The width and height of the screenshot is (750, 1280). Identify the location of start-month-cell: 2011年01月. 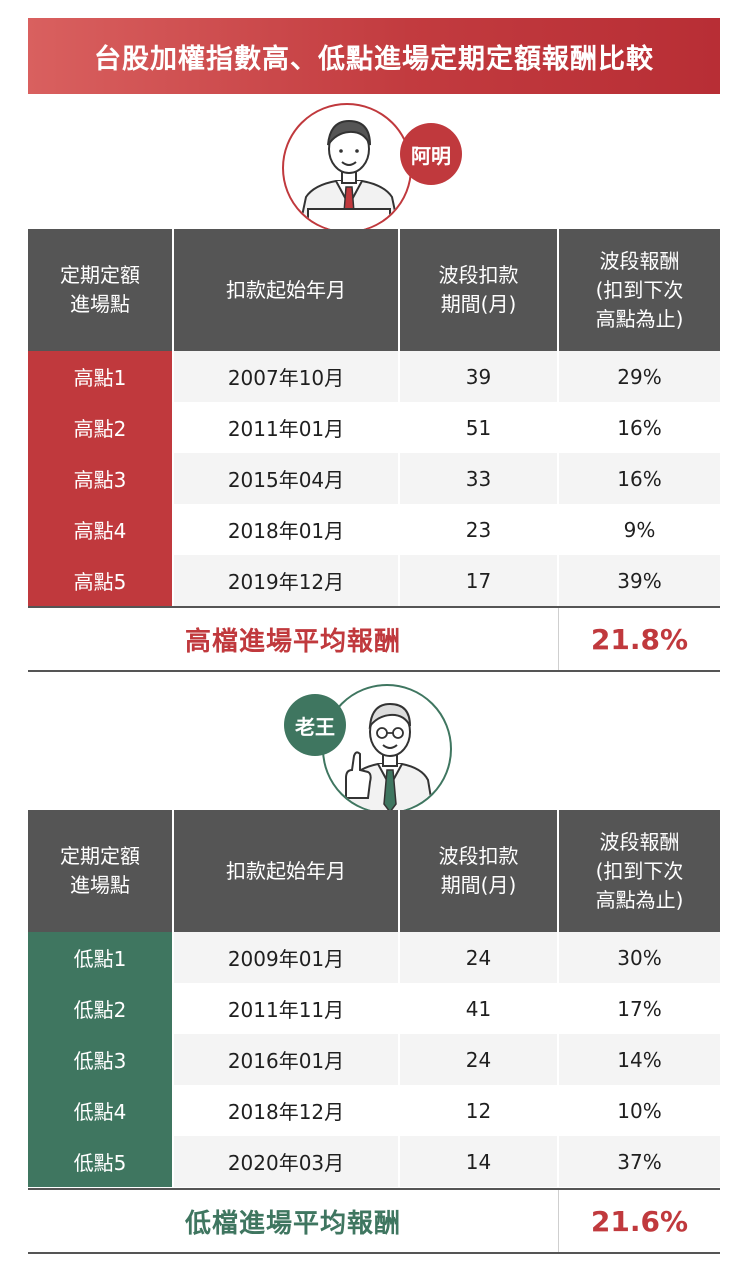
(285, 427).